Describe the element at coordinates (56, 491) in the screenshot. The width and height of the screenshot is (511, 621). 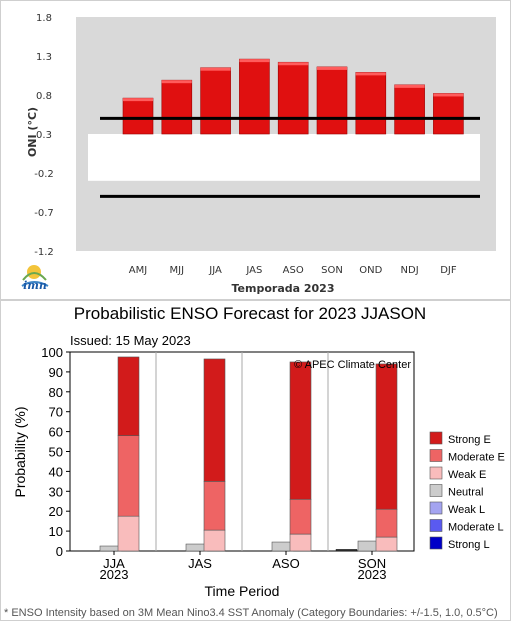
I see `enso-ytick-label: 30` at that location.